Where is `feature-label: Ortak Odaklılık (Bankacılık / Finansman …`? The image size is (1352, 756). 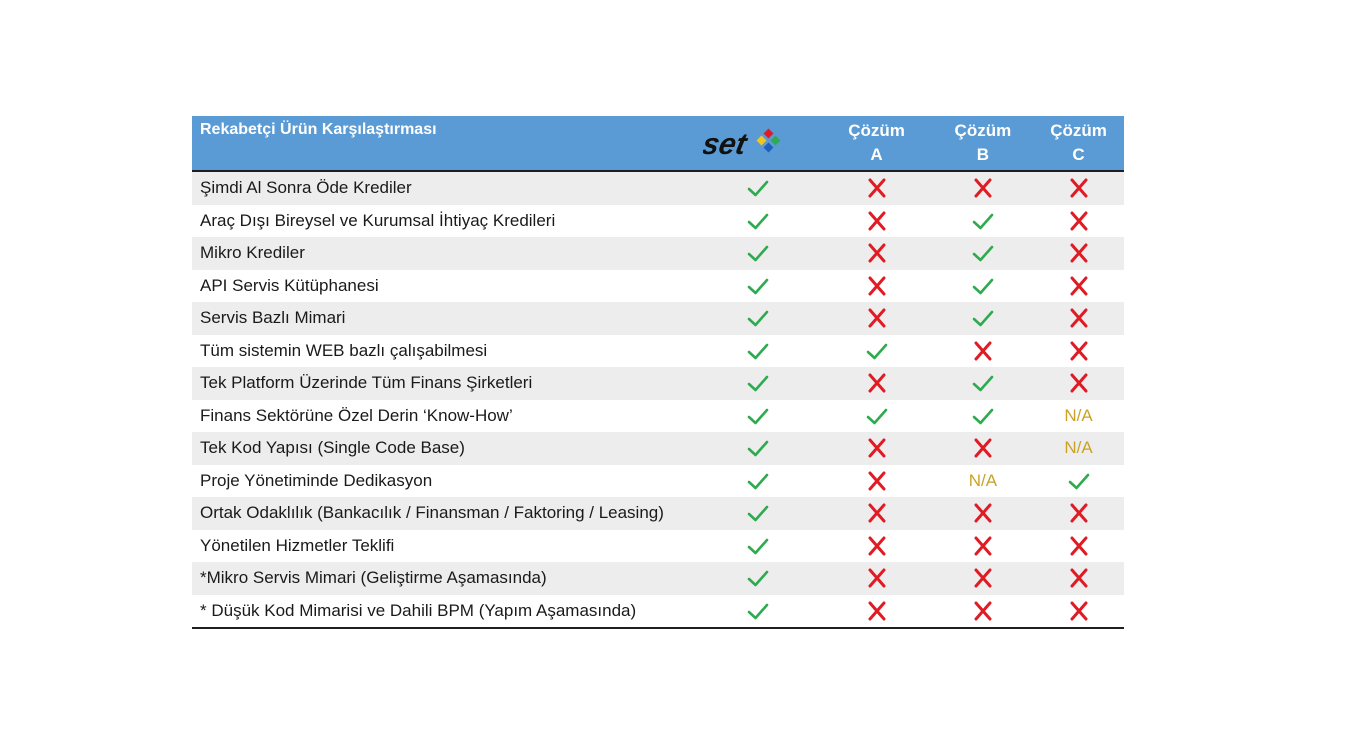 feature-label: Ortak Odaklılık (Bankacılık / Finansman … is located at coordinates (432, 513).